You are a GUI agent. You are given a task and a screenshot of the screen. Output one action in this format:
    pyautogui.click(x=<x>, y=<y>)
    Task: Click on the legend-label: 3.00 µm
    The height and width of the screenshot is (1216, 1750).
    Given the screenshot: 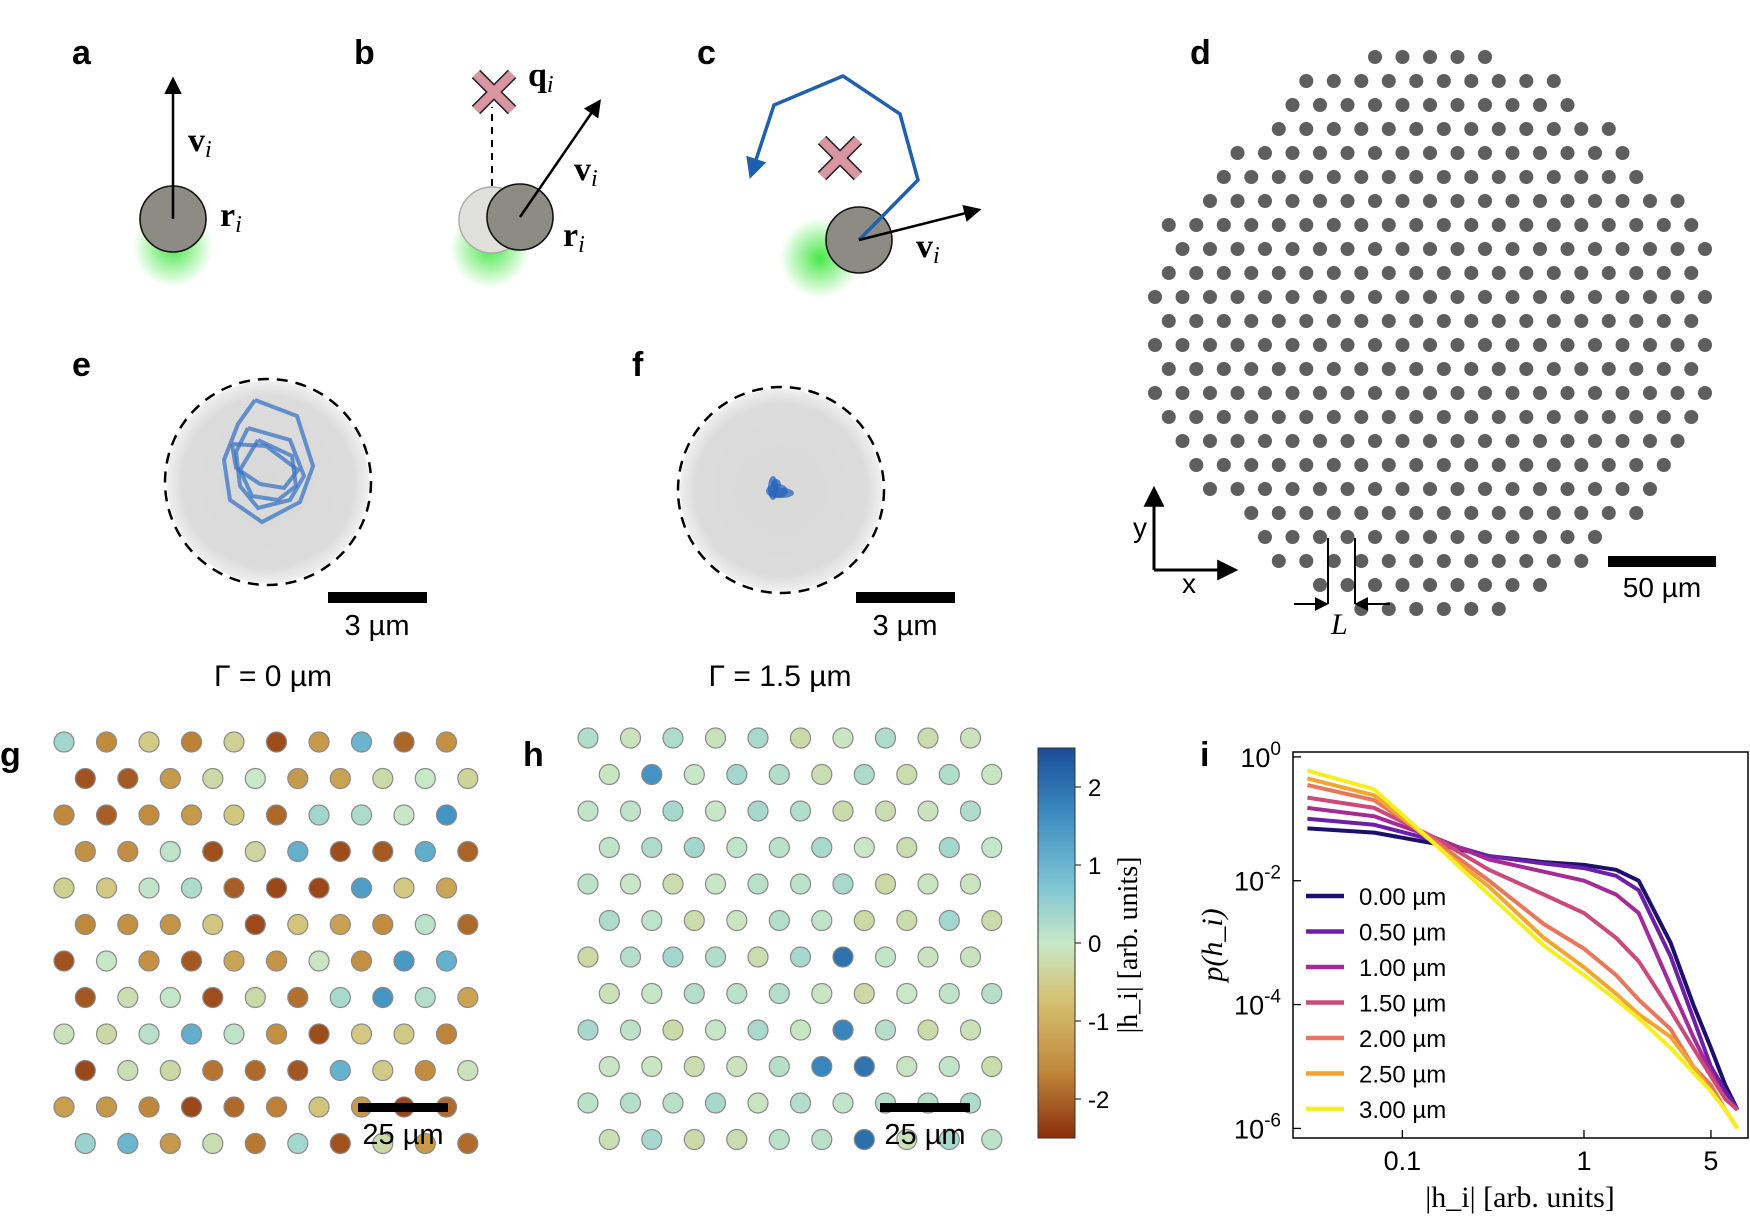 What is the action you would take?
    pyautogui.click(x=1402, y=1110)
    